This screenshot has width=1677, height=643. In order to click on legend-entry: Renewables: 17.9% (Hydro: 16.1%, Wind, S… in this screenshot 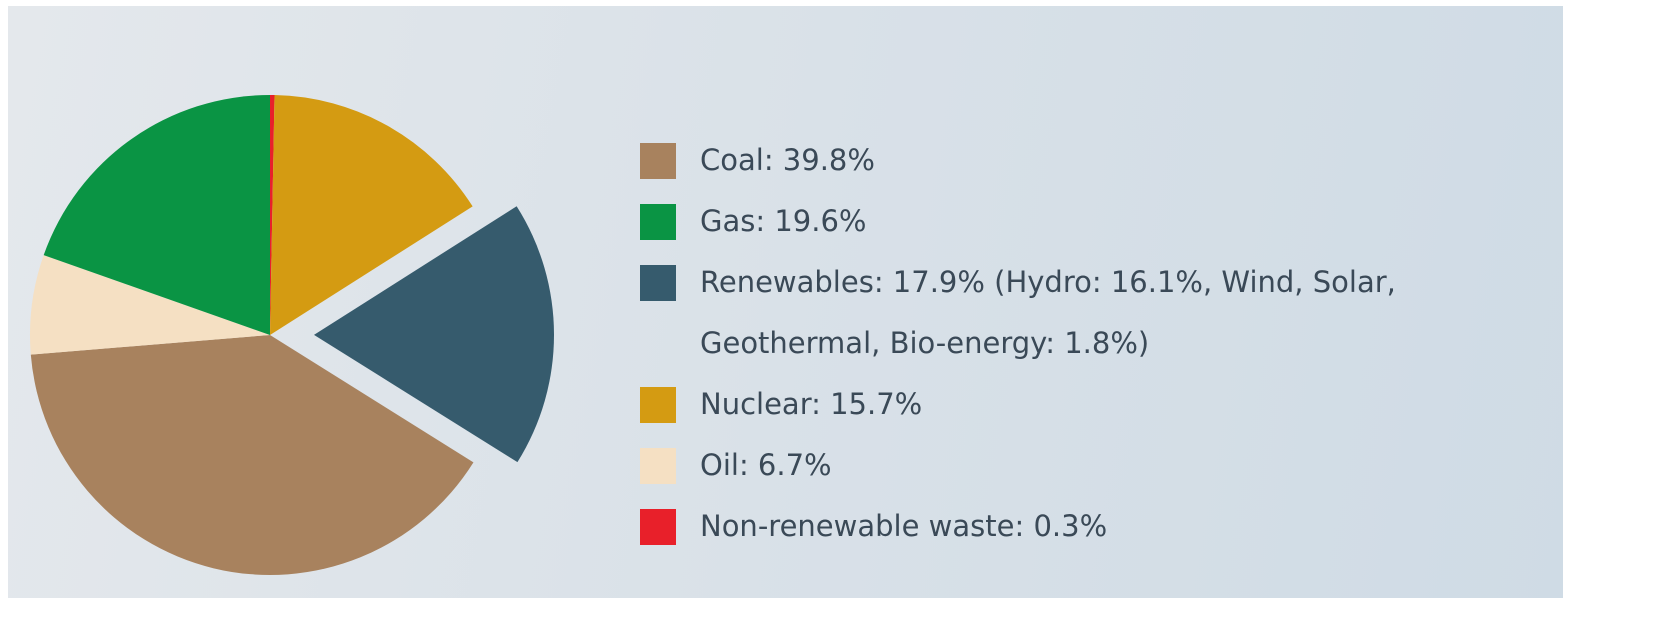, I will do `click(1100, 313)`.